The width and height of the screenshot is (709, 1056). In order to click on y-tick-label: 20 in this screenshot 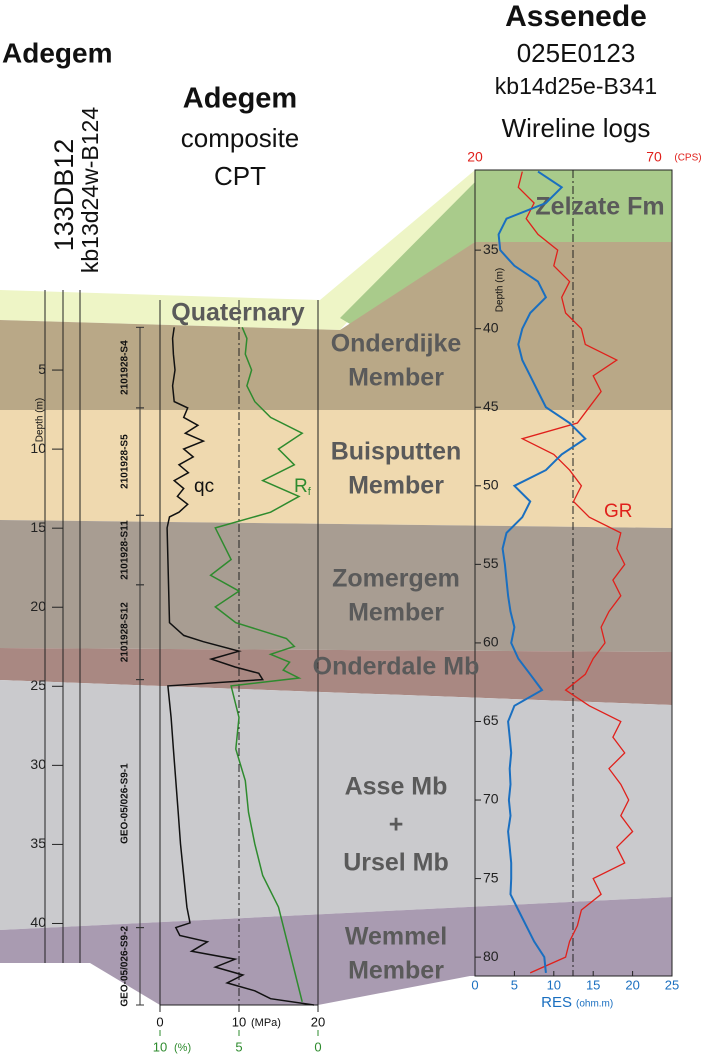, I will do `click(38, 606)`.